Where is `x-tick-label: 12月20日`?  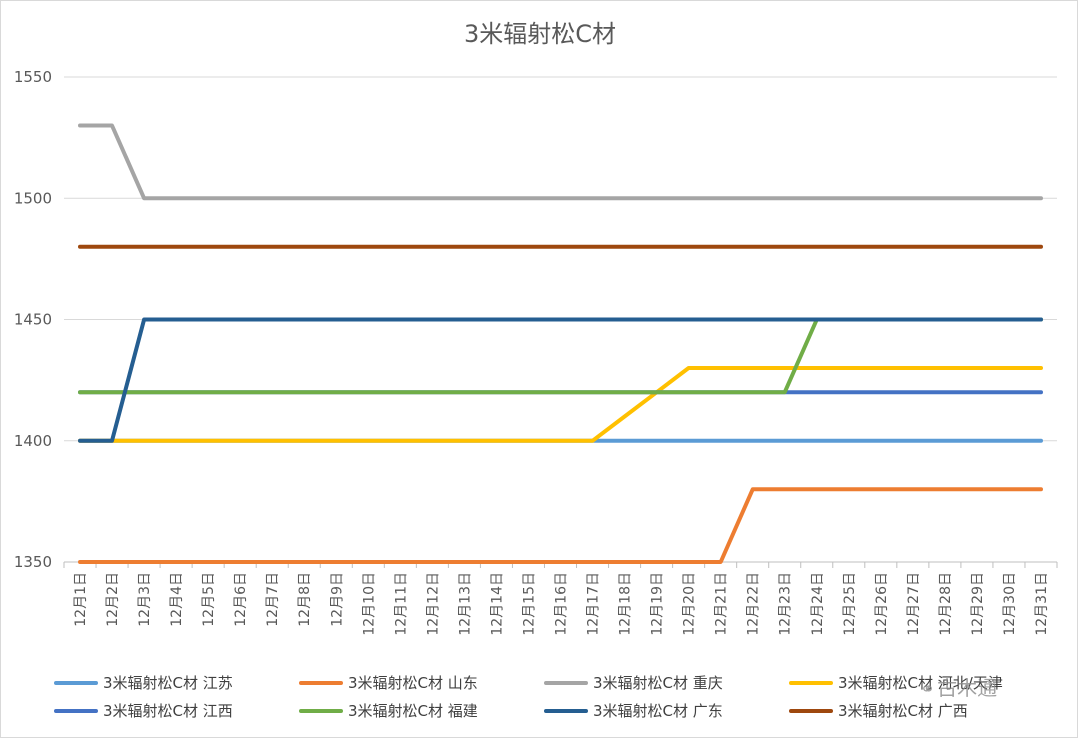 x-tick-label: 12月20日 is located at coordinates (690, 604).